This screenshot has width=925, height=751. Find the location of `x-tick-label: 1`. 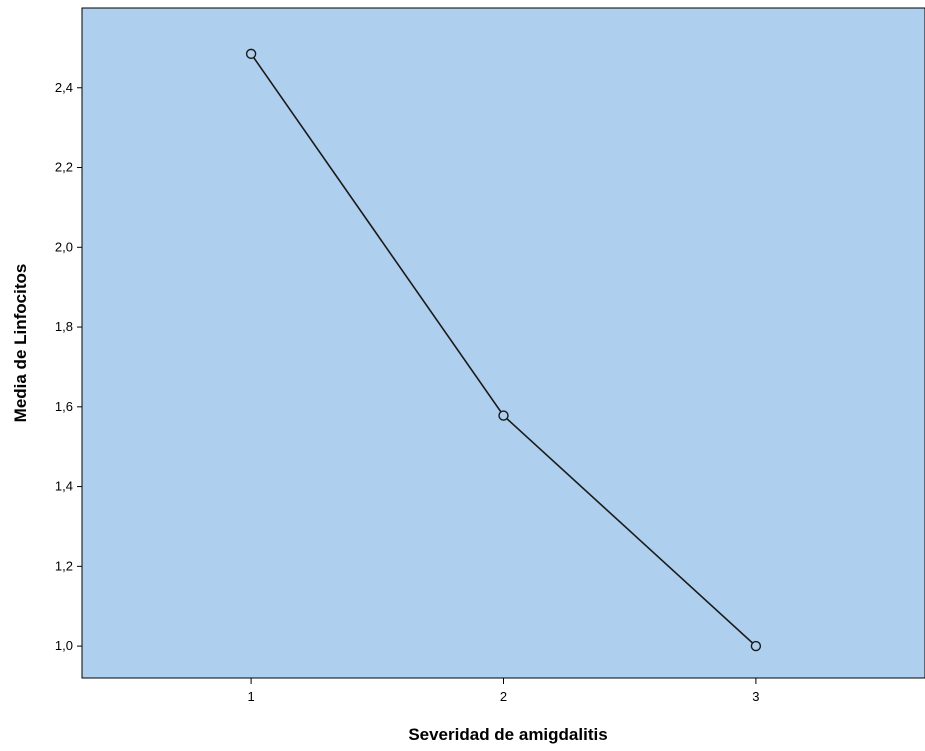

x-tick-label: 1 is located at coordinates (250, 696).